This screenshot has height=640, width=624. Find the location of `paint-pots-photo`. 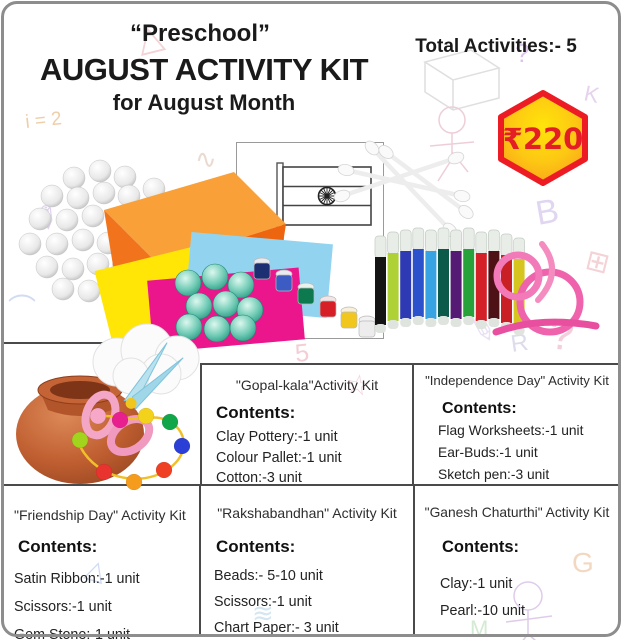

paint-pots-photo is located at coordinates (314, 297).